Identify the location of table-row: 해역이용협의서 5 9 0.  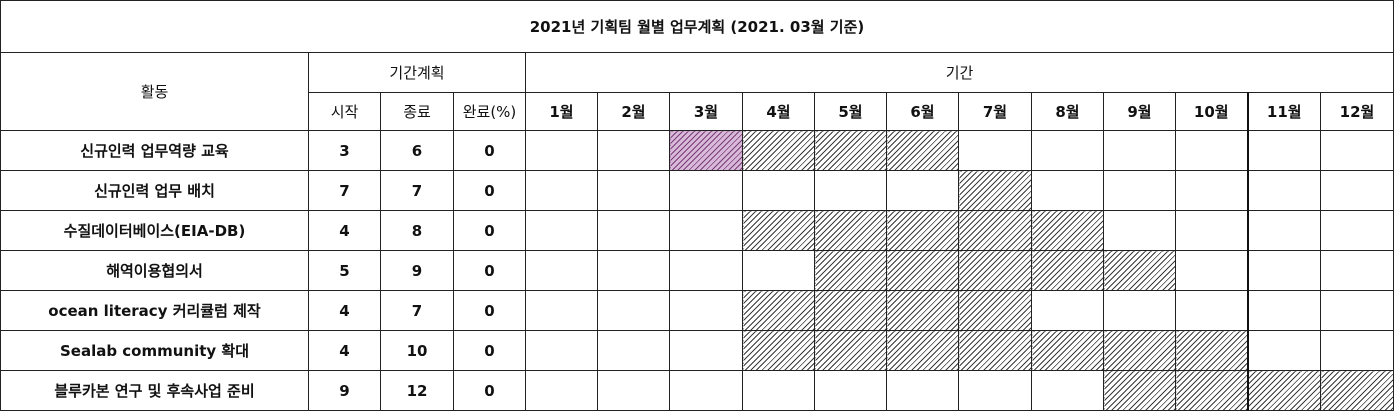
(697, 270).